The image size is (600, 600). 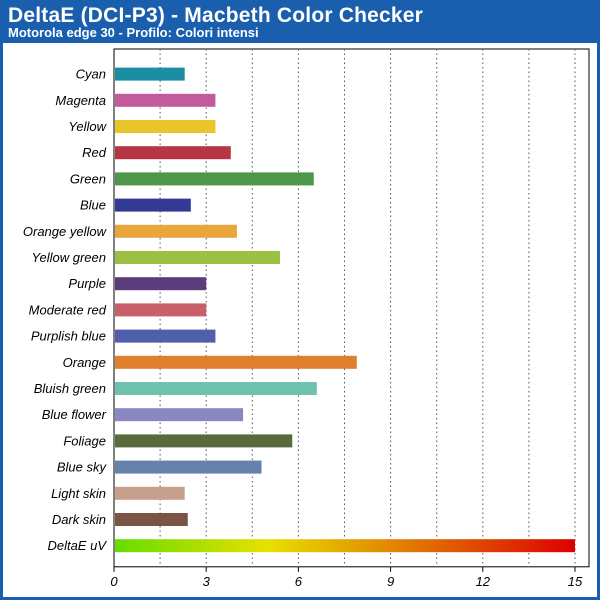 What do you see at coordinates (70, 388) in the screenshot?
I see `category-label: Bluish green` at bounding box center [70, 388].